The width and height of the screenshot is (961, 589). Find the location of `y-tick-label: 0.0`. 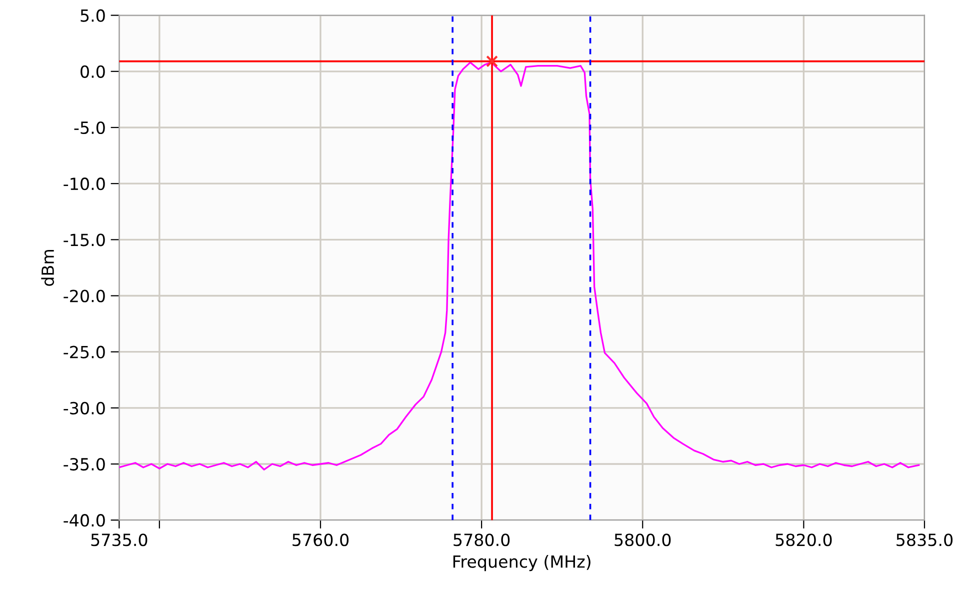

y-tick-label: 0.0 is located at coordinates (92, 71).